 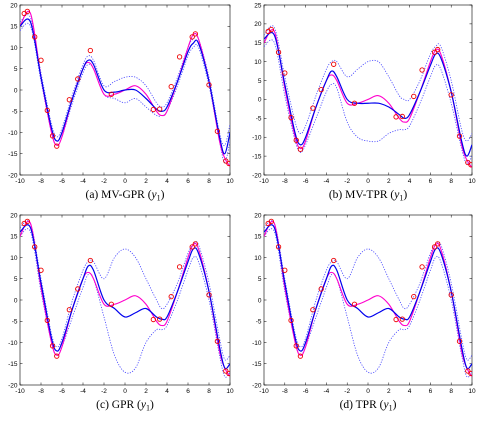 I want to click on true-function-line, so click(x=368, y=98).